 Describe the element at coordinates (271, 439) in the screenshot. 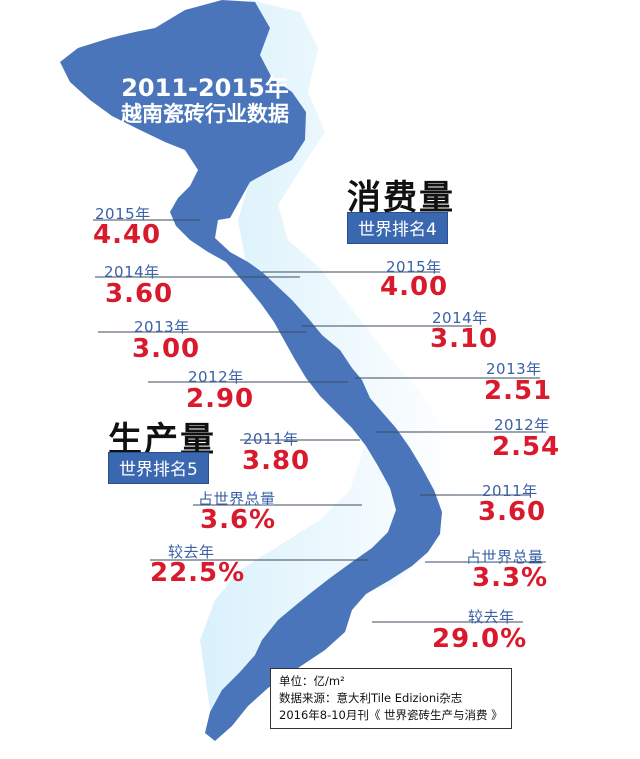

I see `production-year-2011: 2011年` at that location.